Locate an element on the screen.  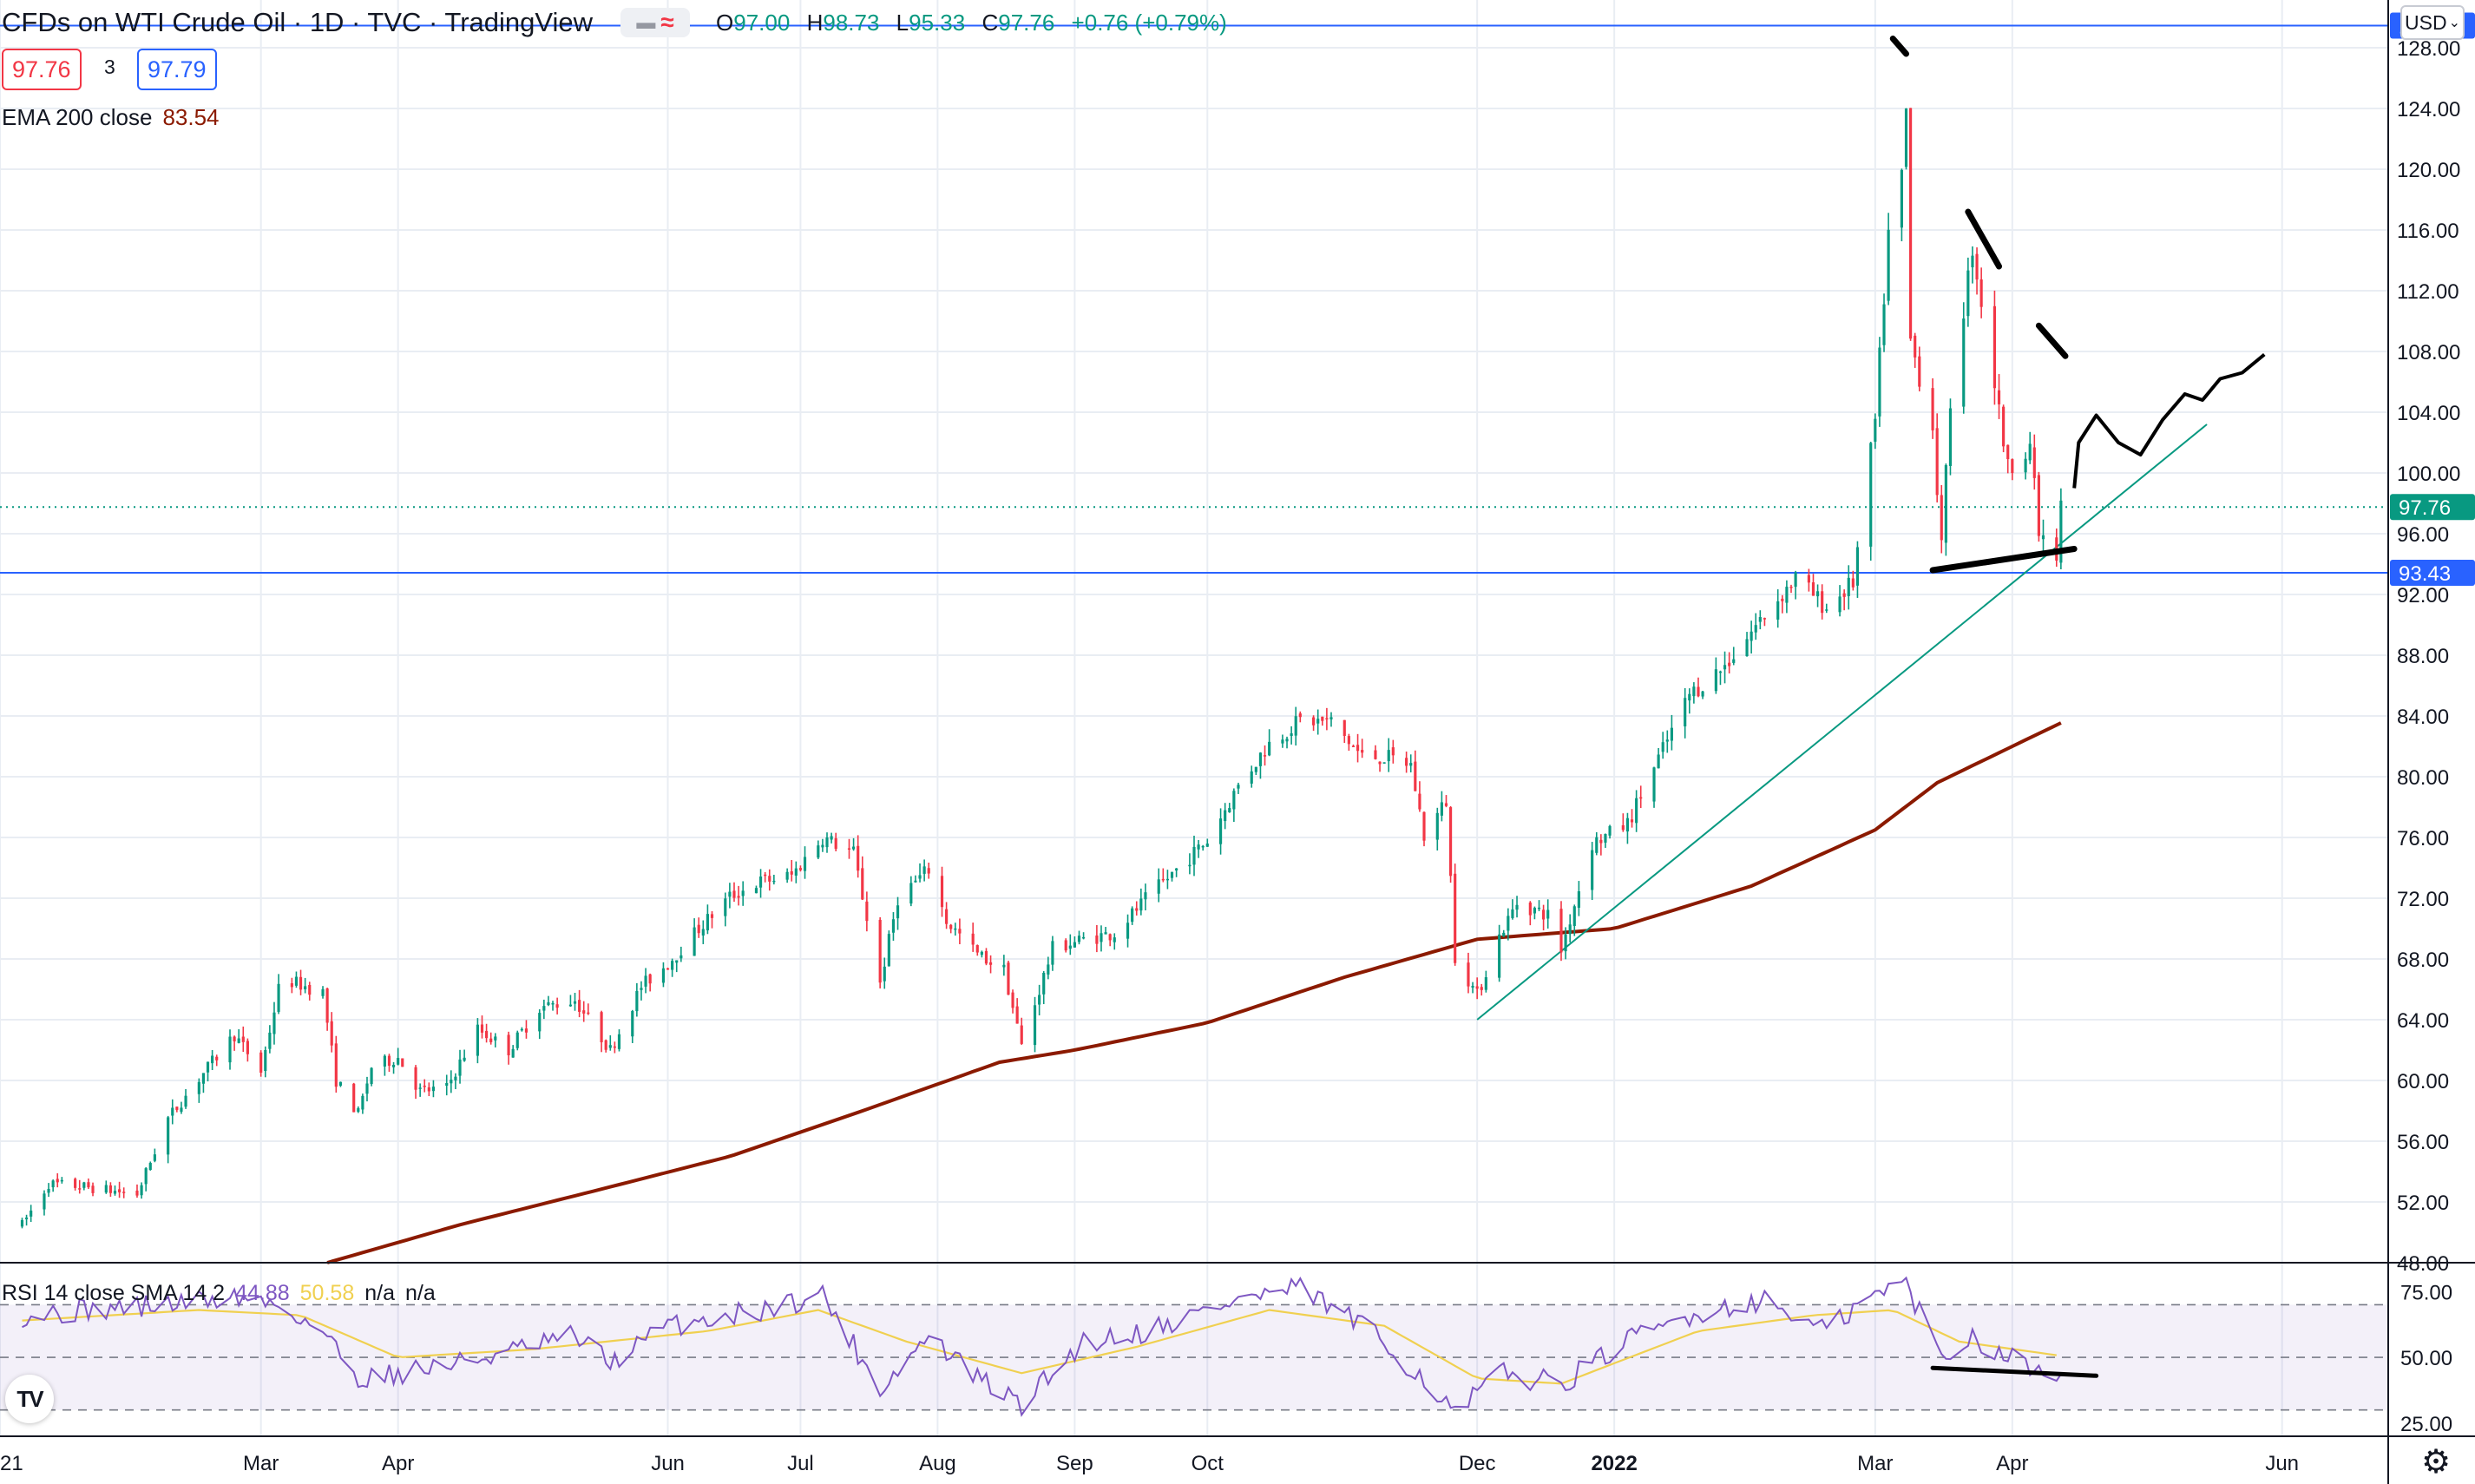
trendline-path is located at coordinates (1842, 722).